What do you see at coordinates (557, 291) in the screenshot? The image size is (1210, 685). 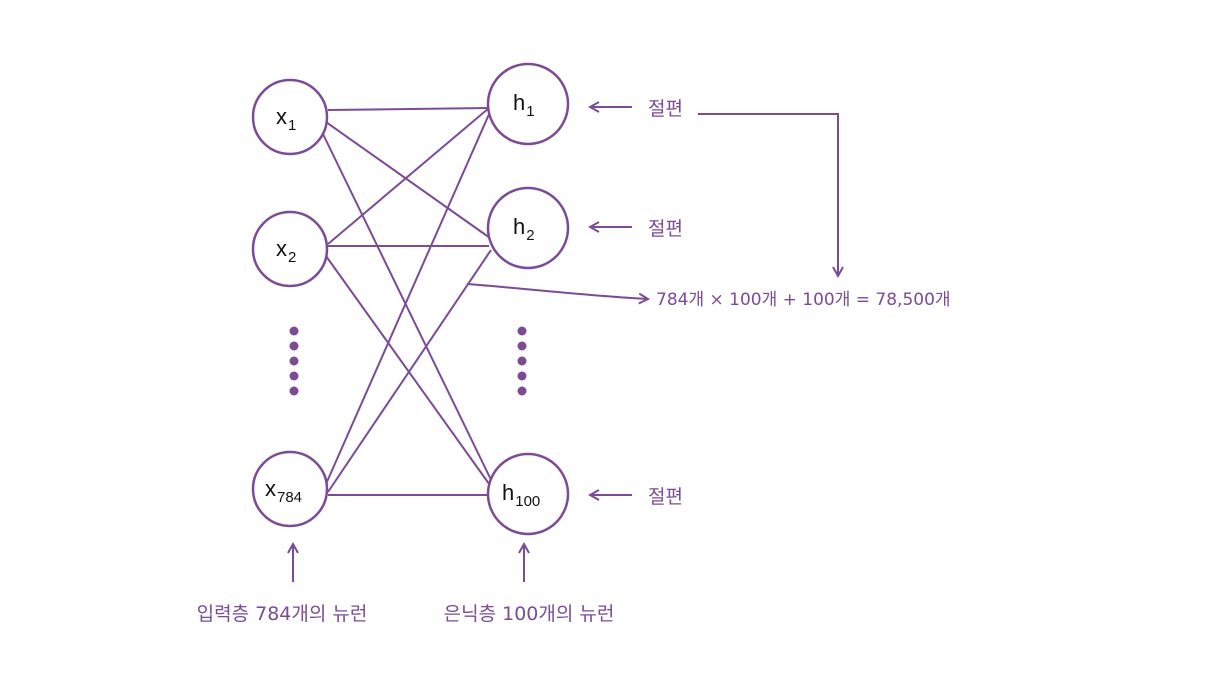 I see `right-arrow-icon` at bounding box center [557, 291].